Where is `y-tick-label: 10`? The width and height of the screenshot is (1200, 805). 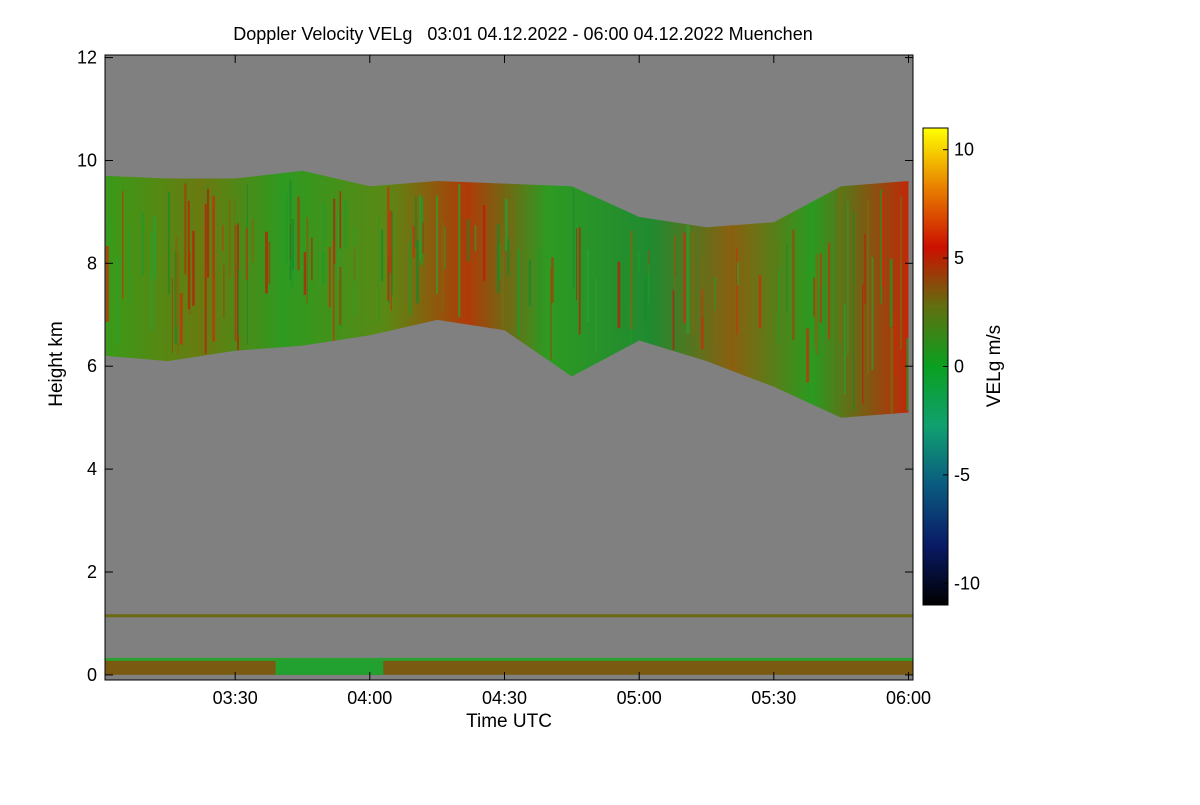 y-tick-label: 10 is located at coordinates (87, 161).